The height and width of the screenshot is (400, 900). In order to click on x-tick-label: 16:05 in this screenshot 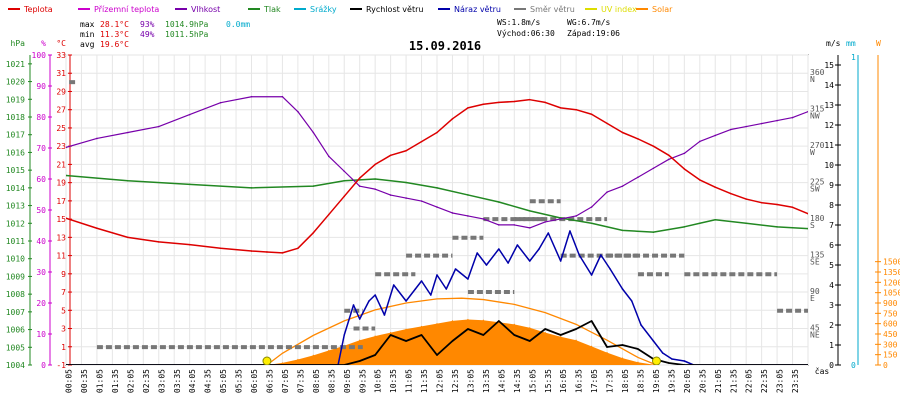, I will do `click(563, 381)`.